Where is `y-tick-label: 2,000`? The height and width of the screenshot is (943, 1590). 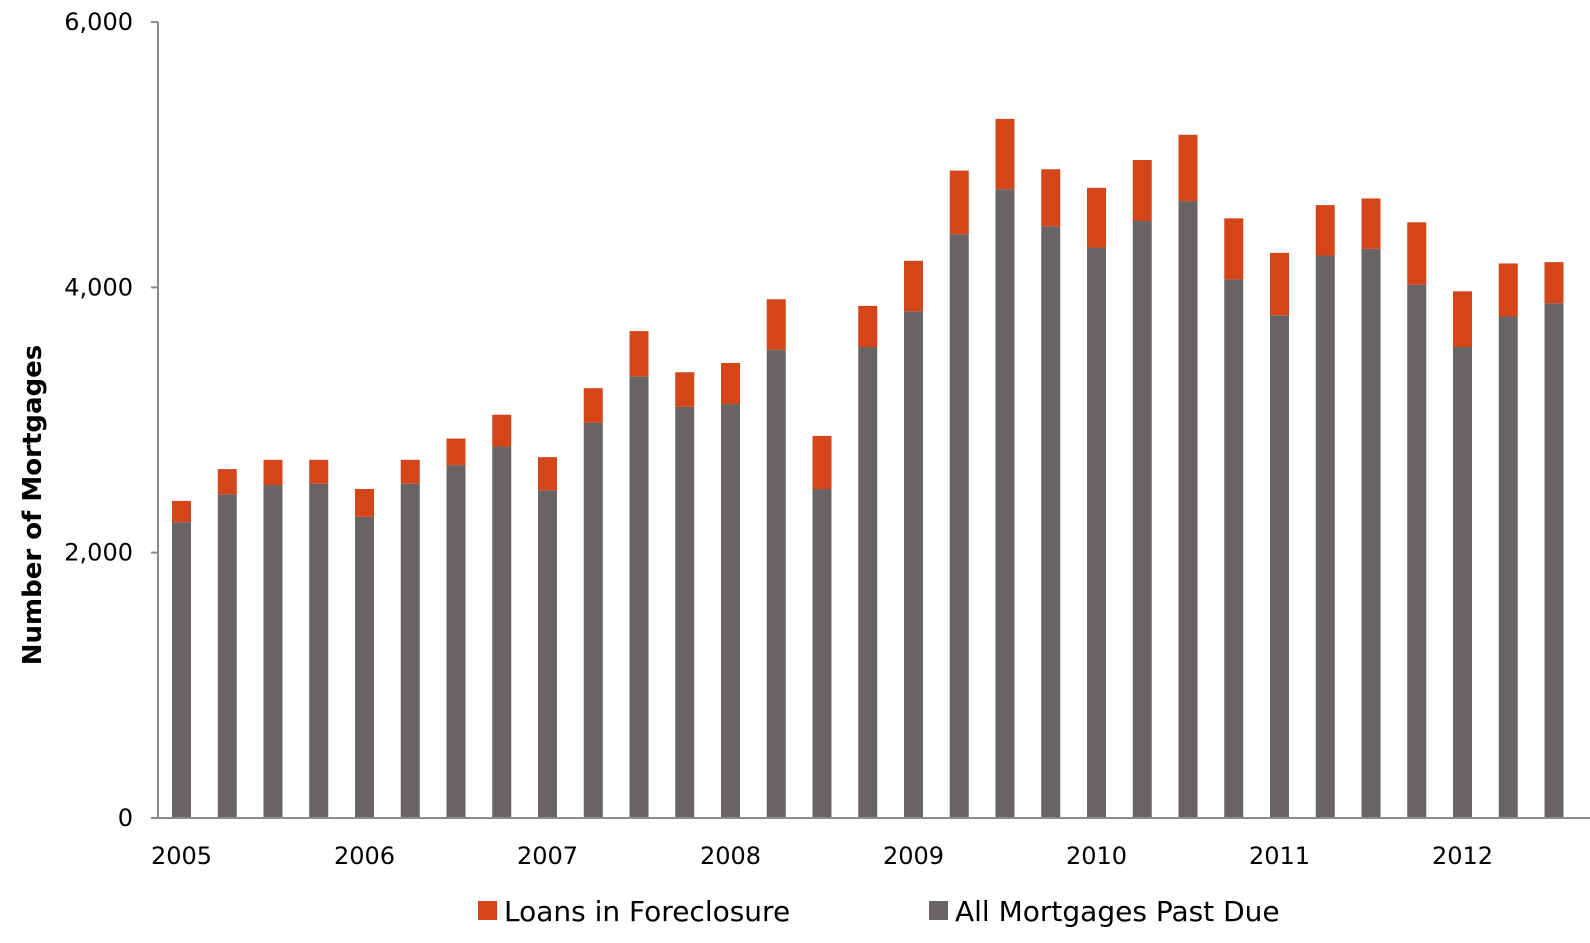 y-tick-label: 2,000 is located at coordinates (98, 553).